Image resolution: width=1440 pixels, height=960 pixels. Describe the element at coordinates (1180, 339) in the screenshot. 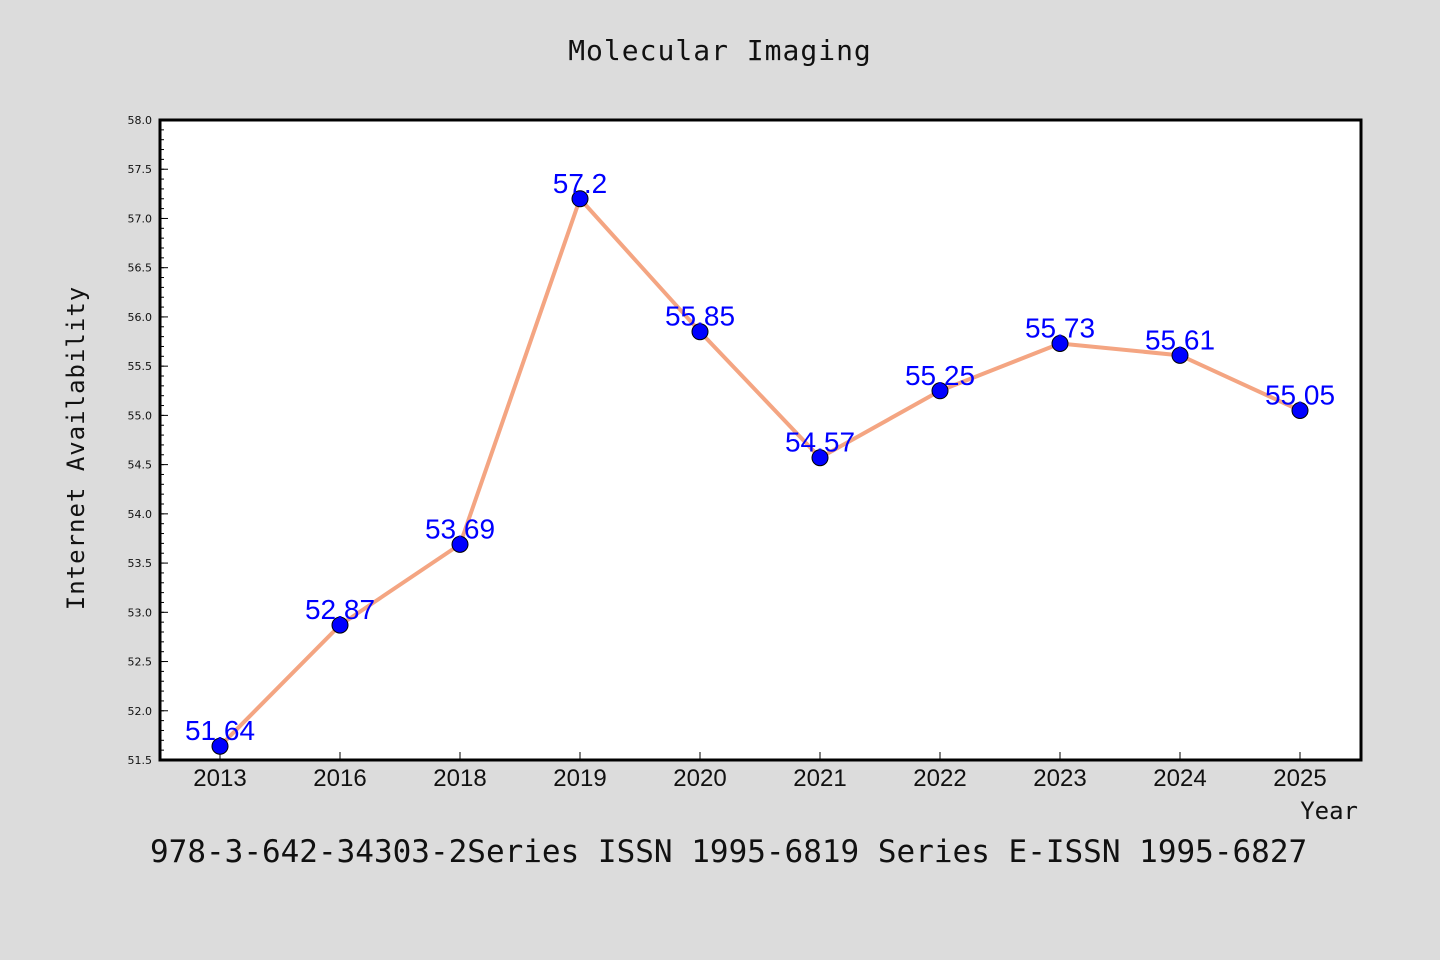

I see `data-label: 55.61` at that location.